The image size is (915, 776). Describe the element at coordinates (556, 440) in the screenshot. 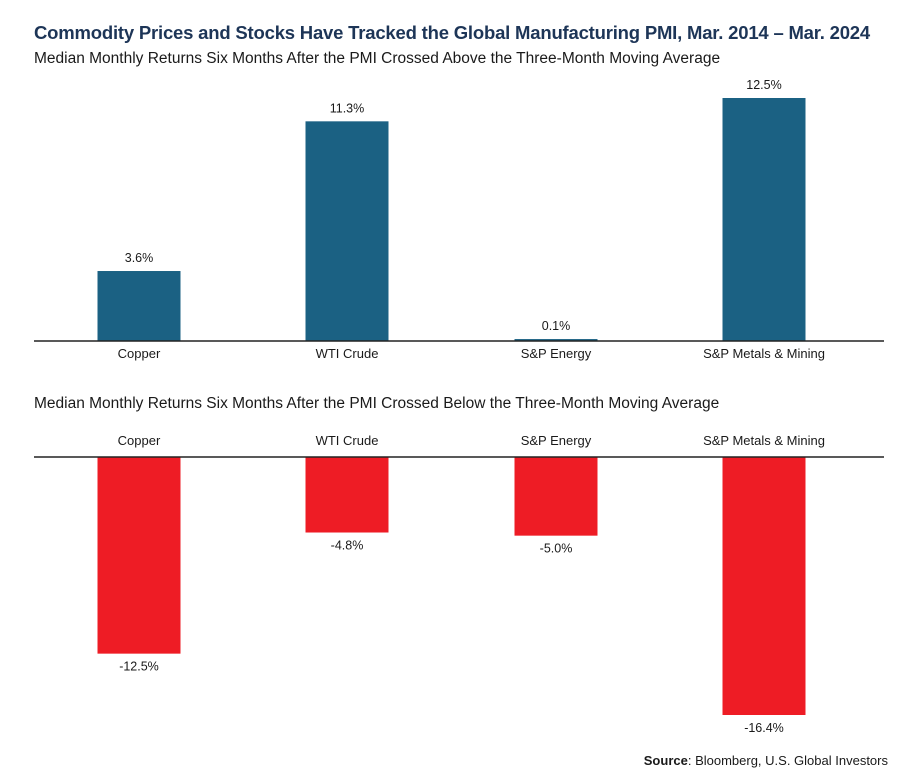

I see `bottom-category-label-2: S&P Energy` at that location.